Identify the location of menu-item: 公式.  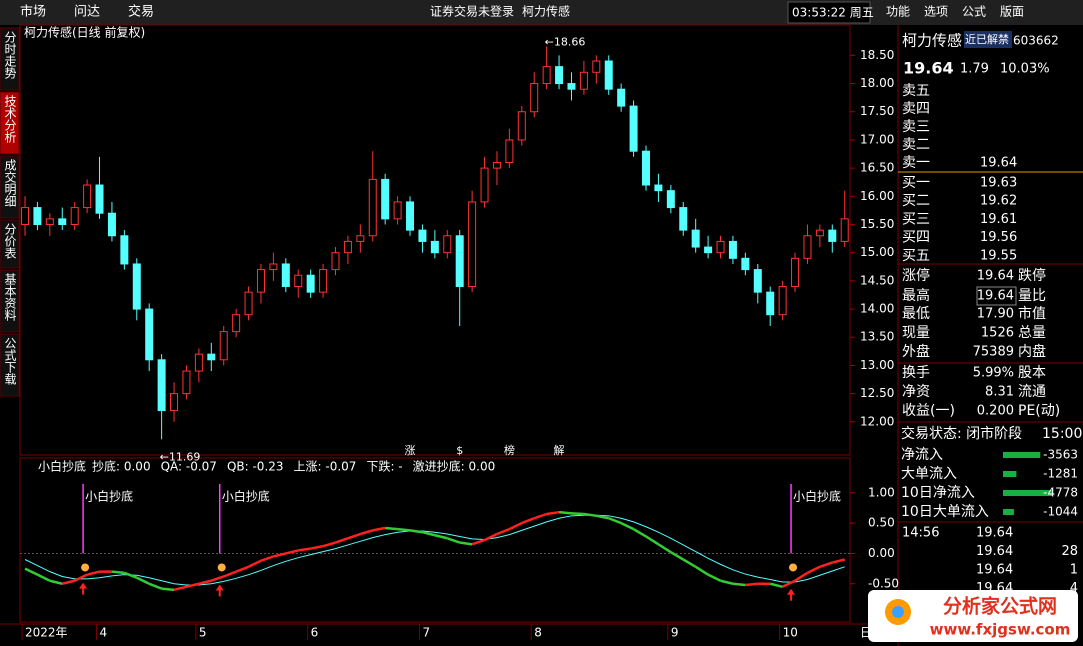
(974, 12).